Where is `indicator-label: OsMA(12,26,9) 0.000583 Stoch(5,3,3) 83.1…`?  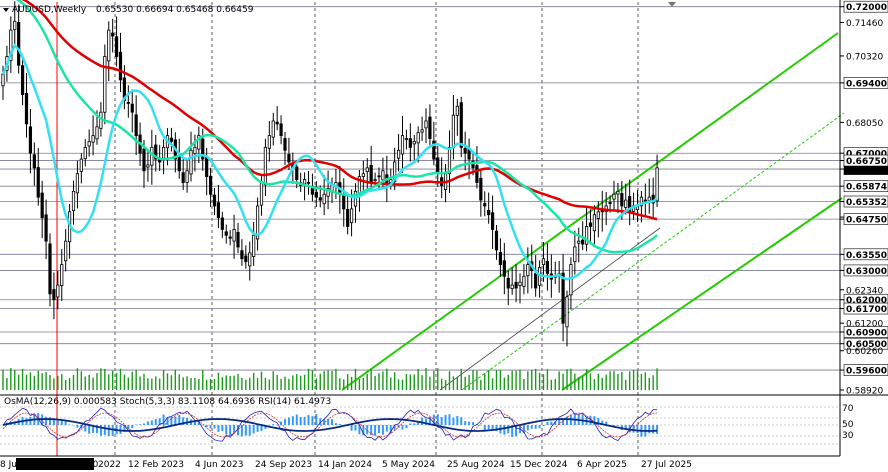
indicator-label: OsMA(12,26,9) 0.000583 Stoch(5,3,3) 83.1… is located at coordinates (167, 402).